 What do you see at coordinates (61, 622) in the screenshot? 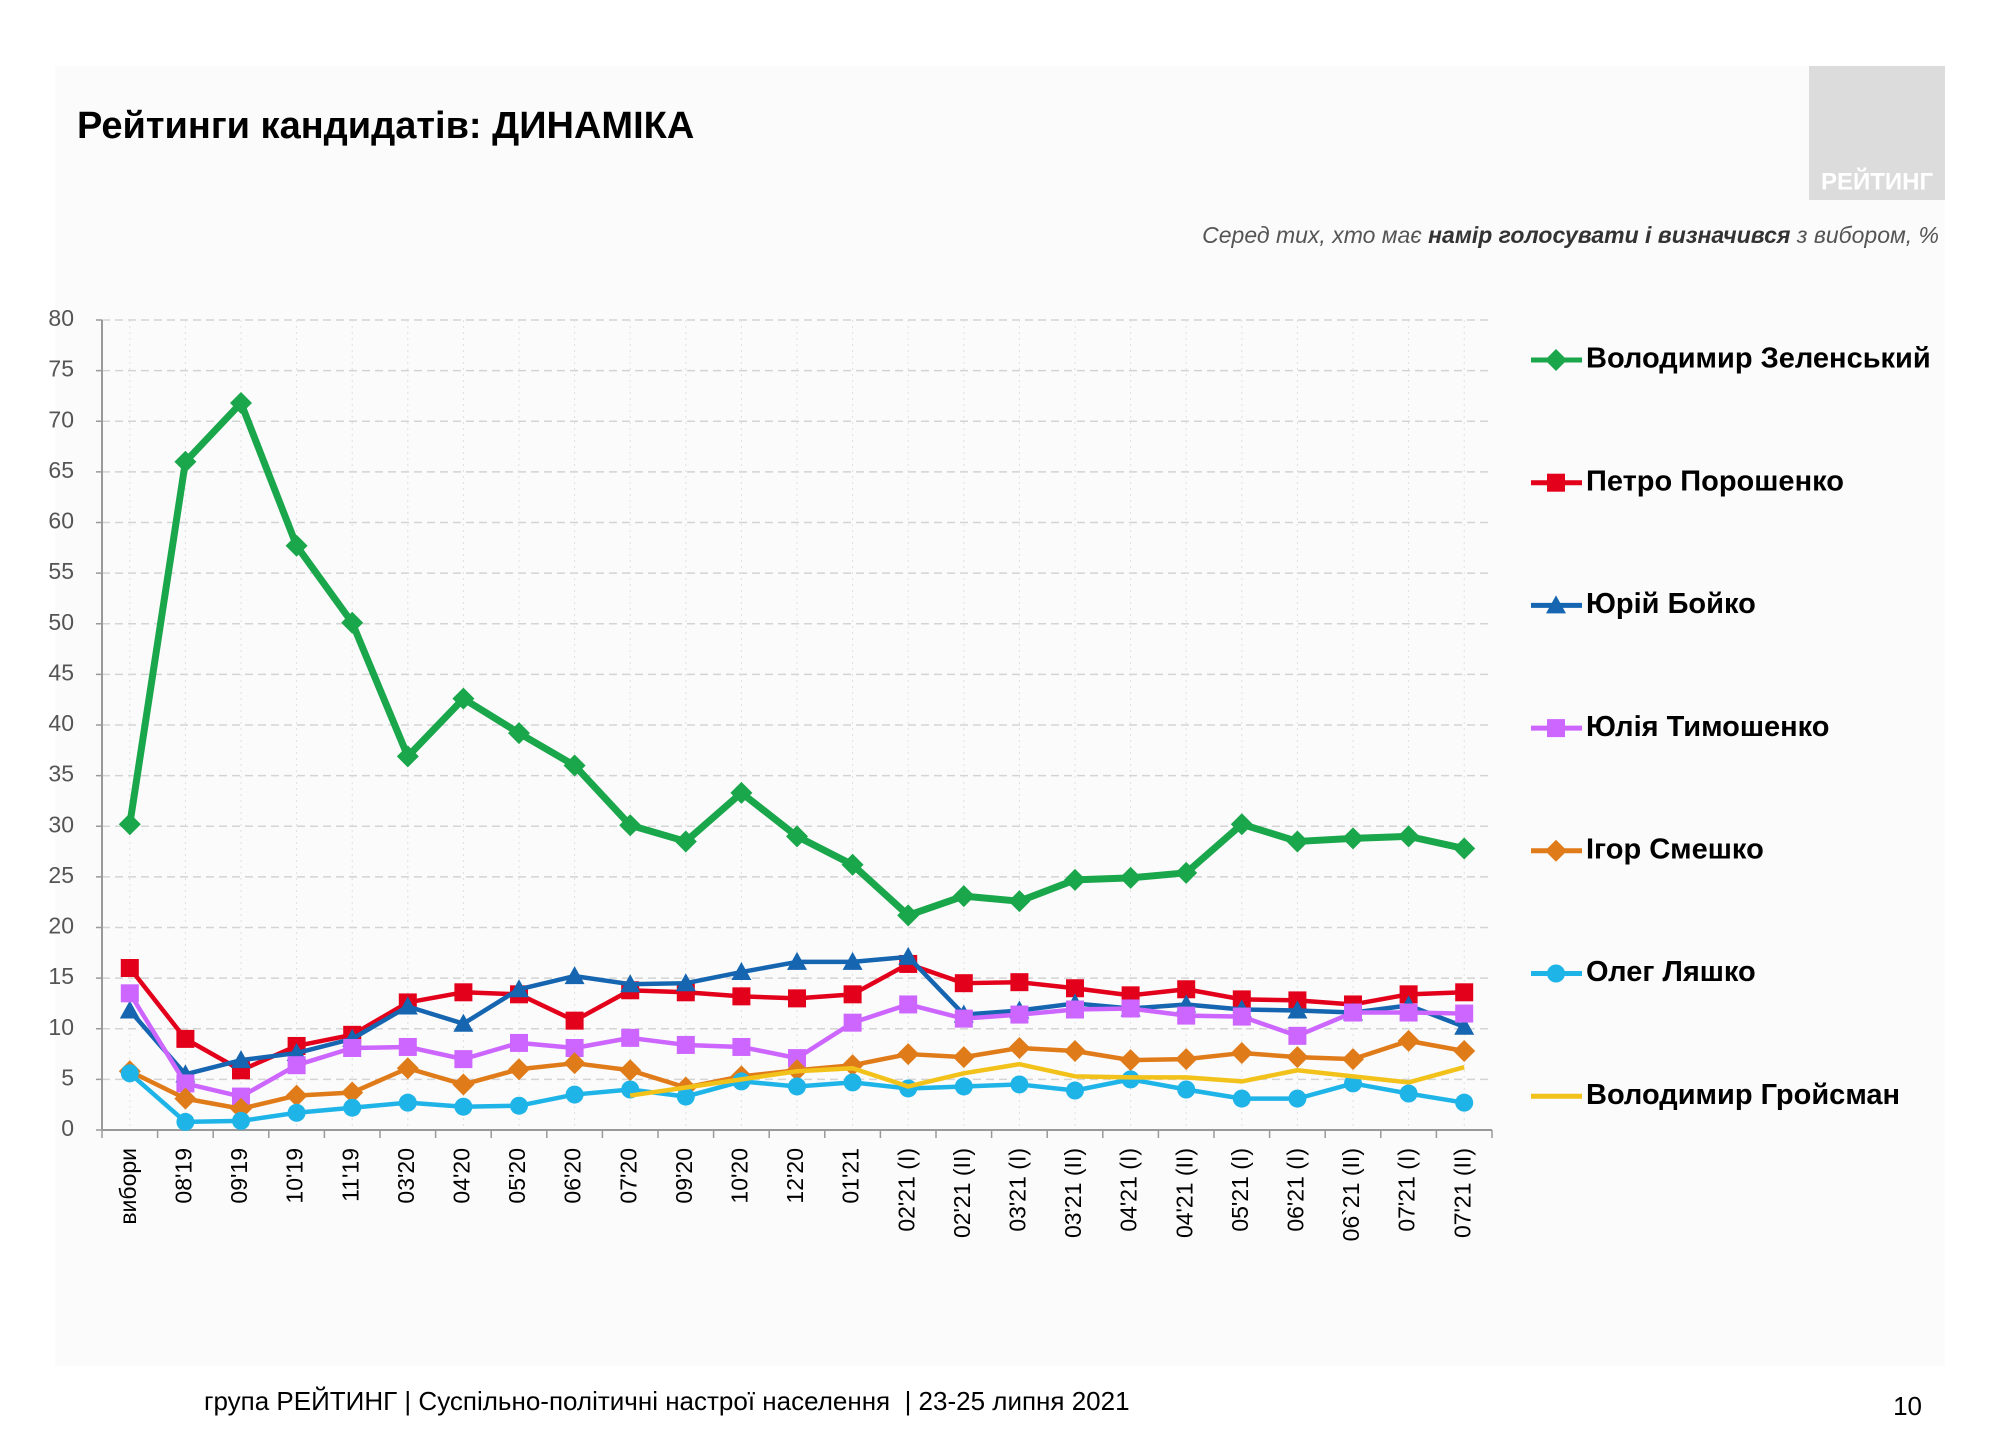
I see `y-tick-label: 50` at bounding box center [61, 622].